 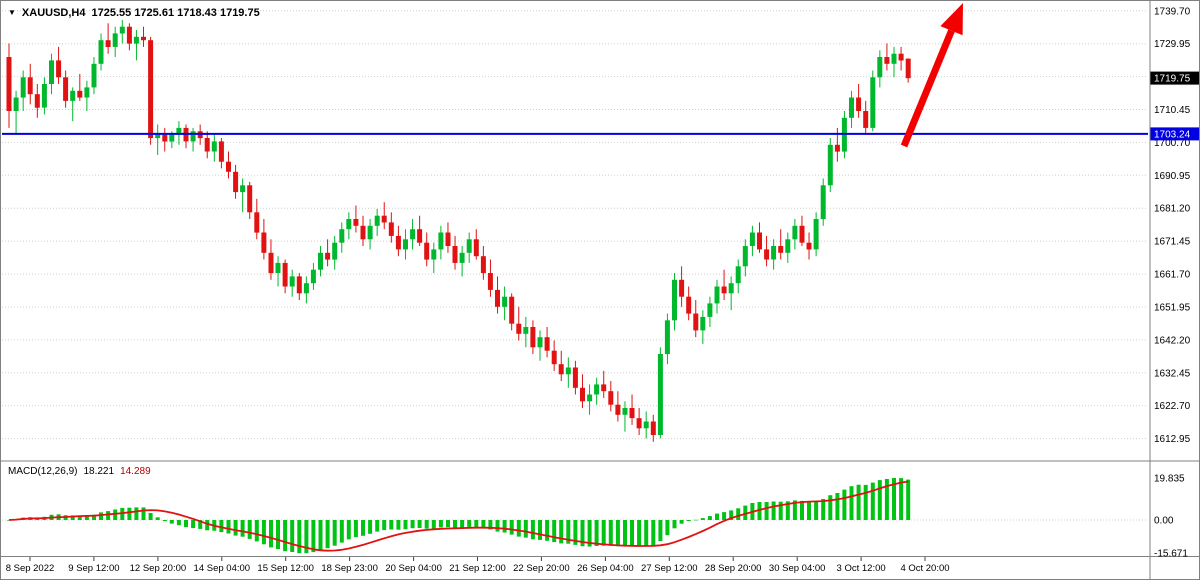 What do you see at coordinates (1172, 406) in the screenshot?
I see `price-axis-label: 1622.70` at bounding box center [1172, 406].